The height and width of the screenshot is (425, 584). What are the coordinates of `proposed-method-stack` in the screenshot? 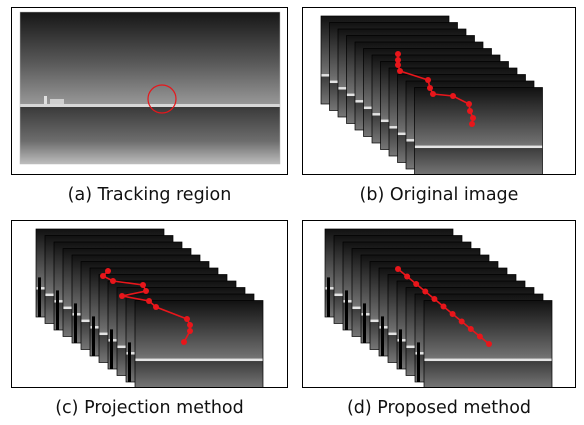 It's located at (438, 307).